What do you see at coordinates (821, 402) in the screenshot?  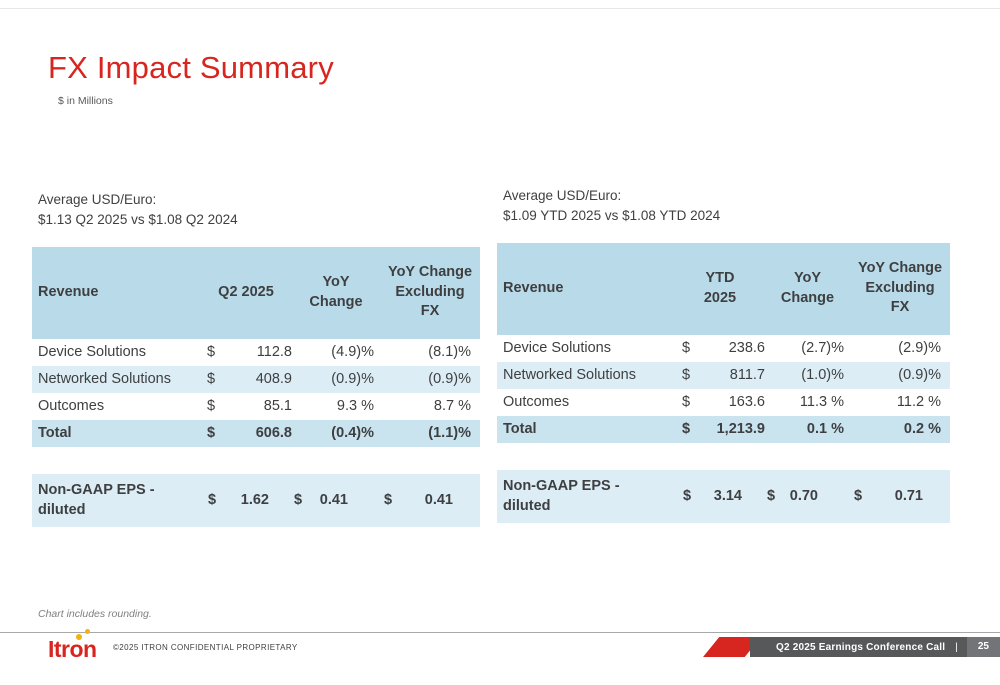 I see `yoy-cell: 11.3 %` at bounding box center [821, 402].